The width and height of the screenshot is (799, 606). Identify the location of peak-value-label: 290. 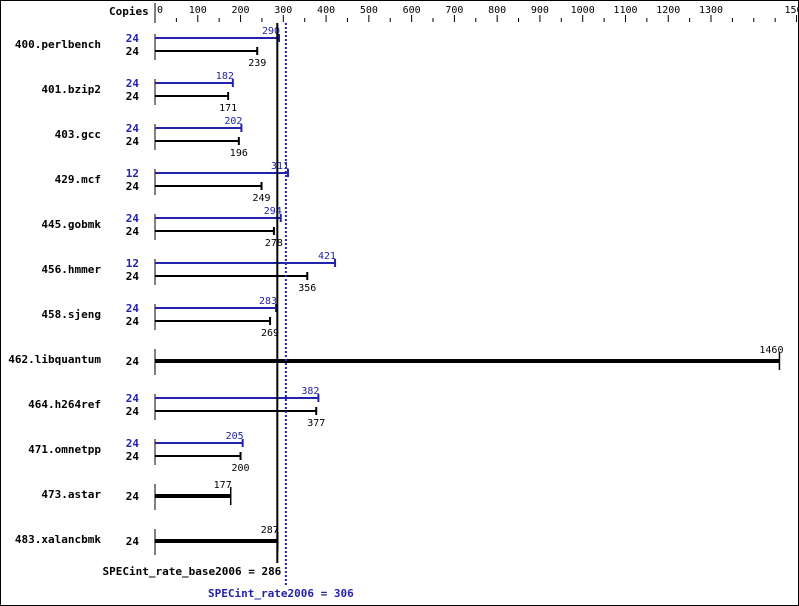
(271, 31).